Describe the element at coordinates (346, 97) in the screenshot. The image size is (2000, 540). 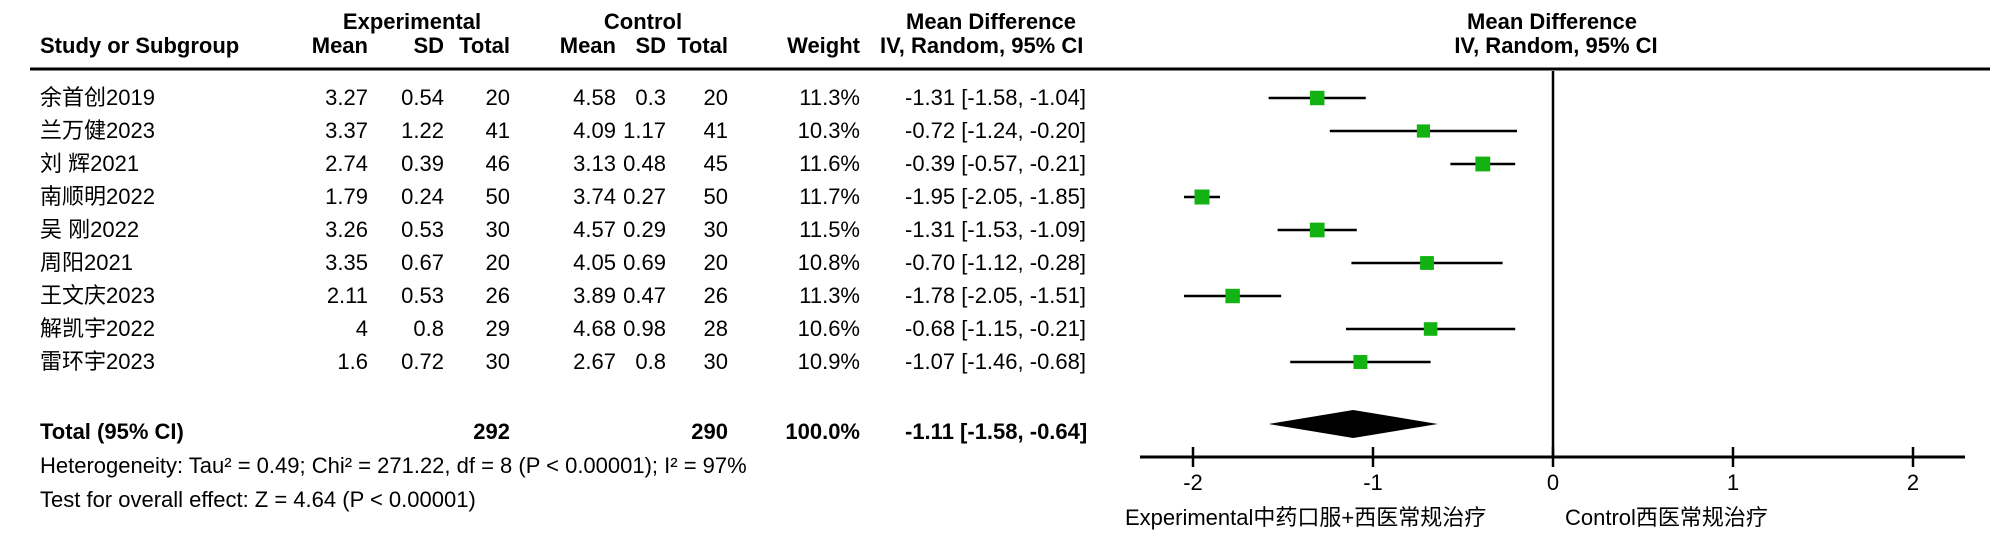
I see `row-0-exp_mean: 3.27` at that location.